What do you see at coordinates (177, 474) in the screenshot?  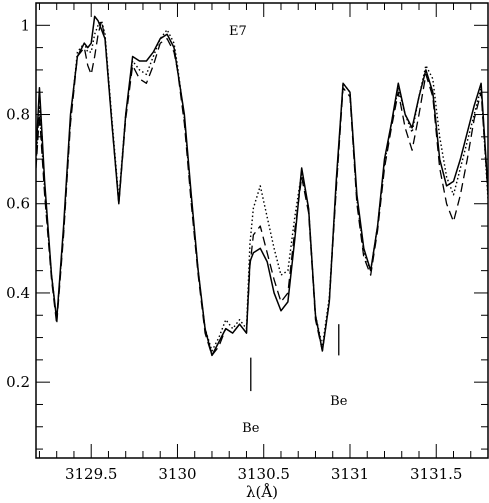 I see `x-tick-label: 3130` at bounding box center [177, 474].